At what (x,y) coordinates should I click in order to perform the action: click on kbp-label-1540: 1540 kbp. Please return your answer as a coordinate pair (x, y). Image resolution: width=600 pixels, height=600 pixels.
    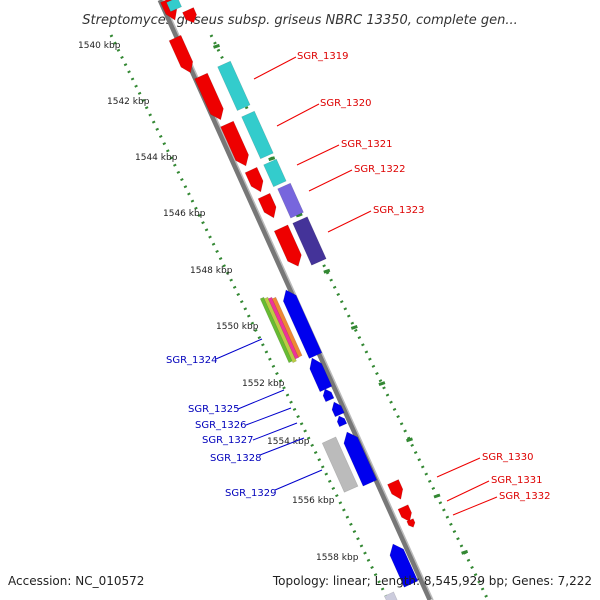
    Looking at the image, I should click on (99, 46).